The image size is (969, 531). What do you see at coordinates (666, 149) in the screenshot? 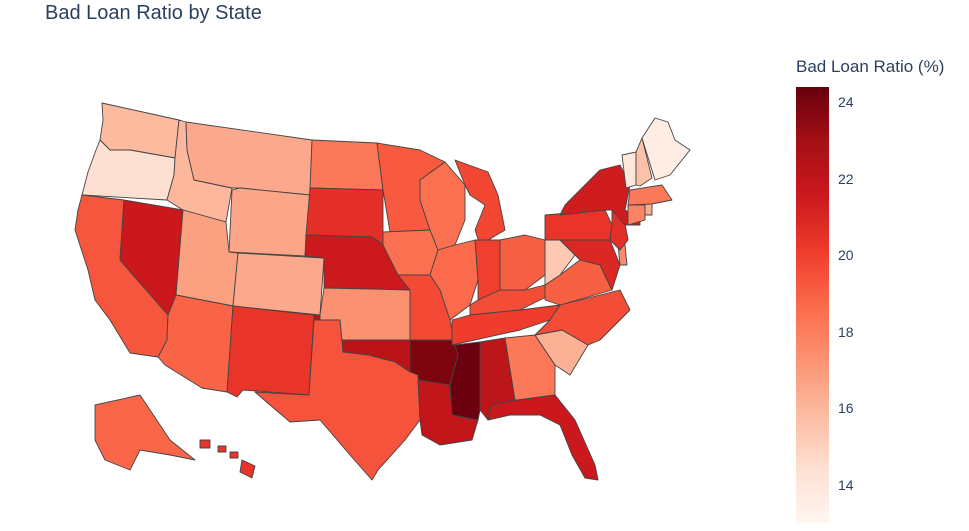
I see `state-me: ME: 13.6` at bounding box center [666, 149].